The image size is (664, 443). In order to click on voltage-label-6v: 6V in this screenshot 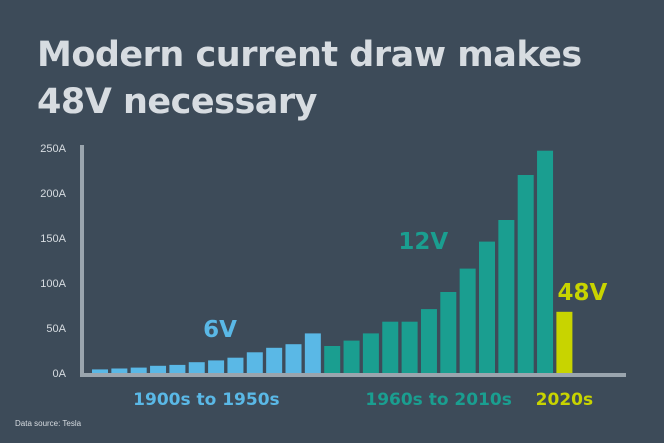, I will do `click(220, 330)`.